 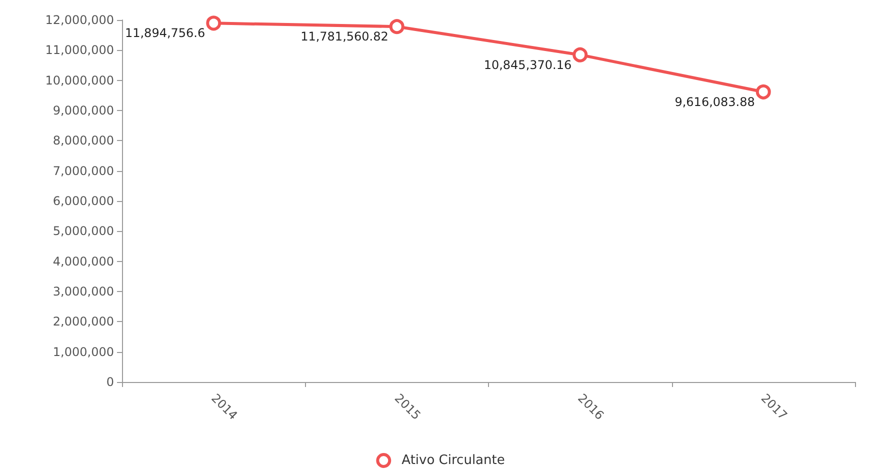 I want to click on y-tick-label: 7,000,000, so click(x=83, y=171).